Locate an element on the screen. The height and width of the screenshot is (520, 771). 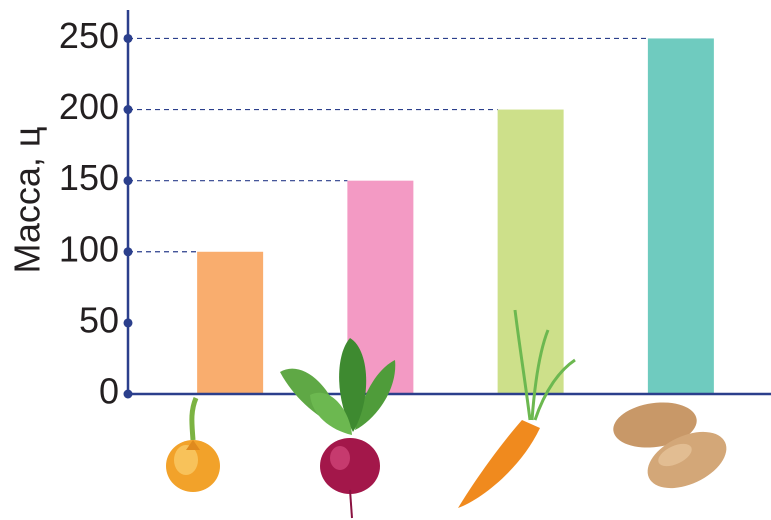
carrot-icon is located at coordinates (517, 408).